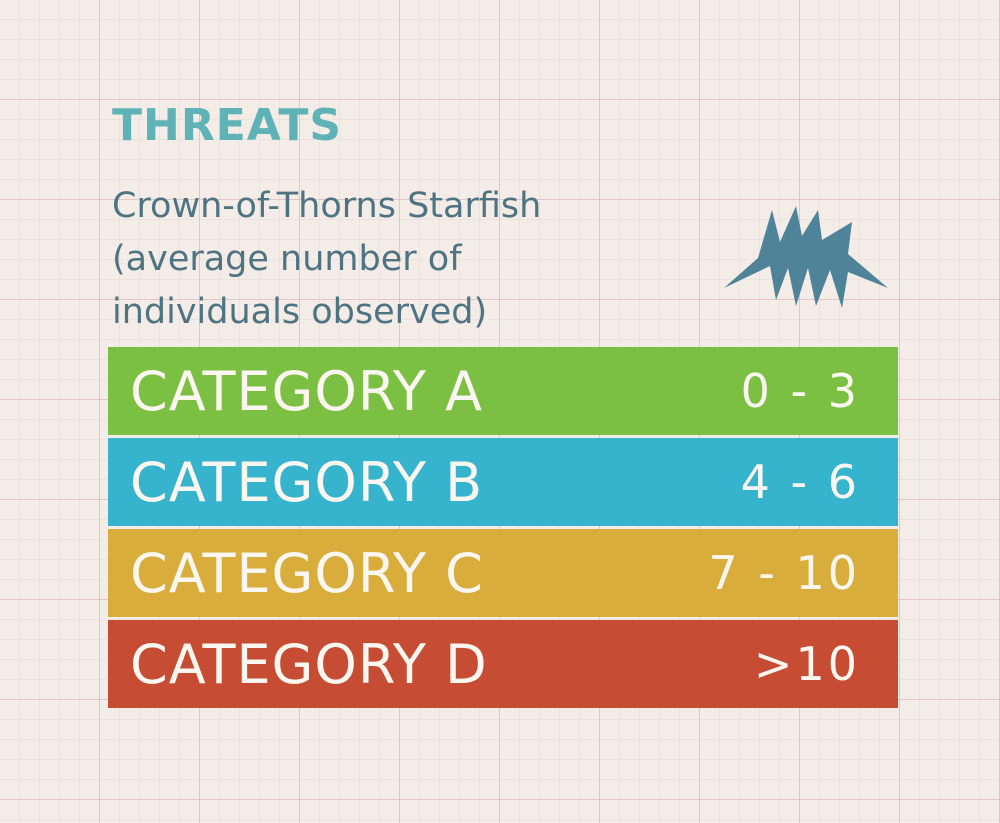  What do you see at coordinates (307, 482) in the screenshot?
I see `category-label: CATEGORY B` at bounding box center [307, 482].